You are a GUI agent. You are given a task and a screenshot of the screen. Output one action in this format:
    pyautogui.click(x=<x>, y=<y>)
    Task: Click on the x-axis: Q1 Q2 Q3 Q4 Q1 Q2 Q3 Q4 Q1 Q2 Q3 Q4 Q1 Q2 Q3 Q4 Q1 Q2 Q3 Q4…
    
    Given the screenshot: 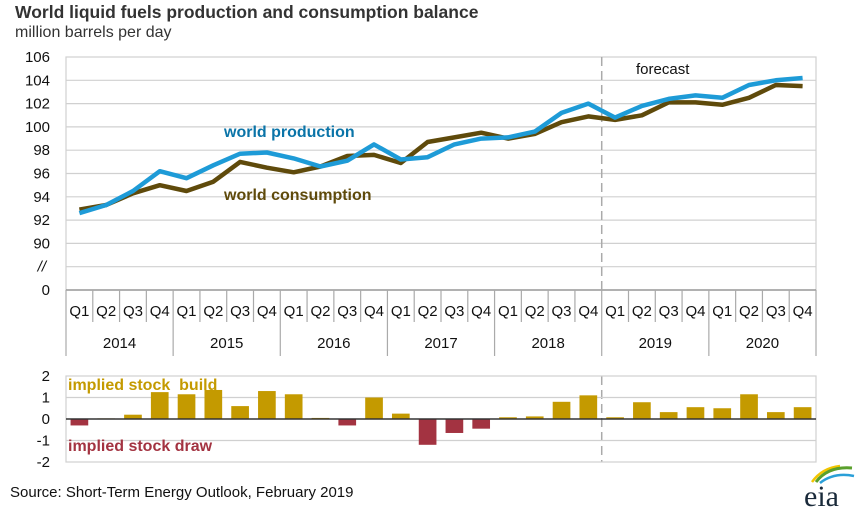 What is the action you would take?
    pyautogui.click(x=441, y=322)
    